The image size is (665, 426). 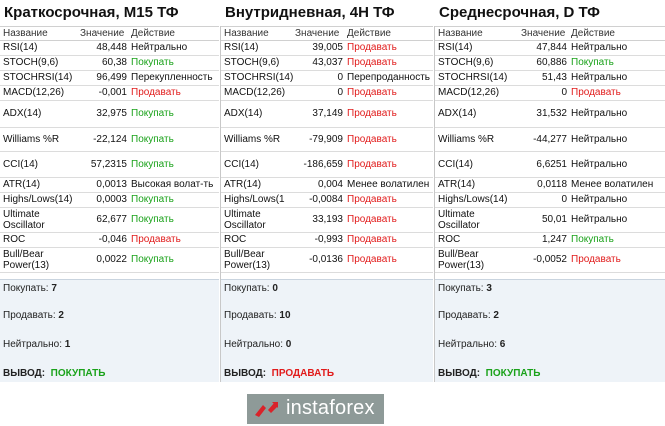 I want to click on table-row: Williams %R -44,277 Нейтрально, so click(x=550, y=140).